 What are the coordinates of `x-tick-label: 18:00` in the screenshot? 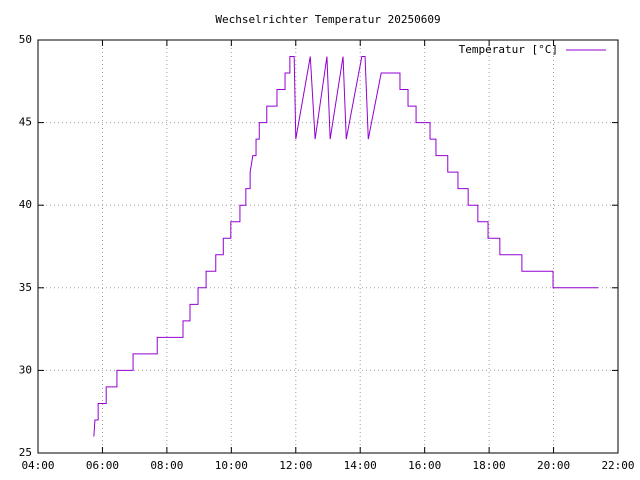 It's located at (489, 465).